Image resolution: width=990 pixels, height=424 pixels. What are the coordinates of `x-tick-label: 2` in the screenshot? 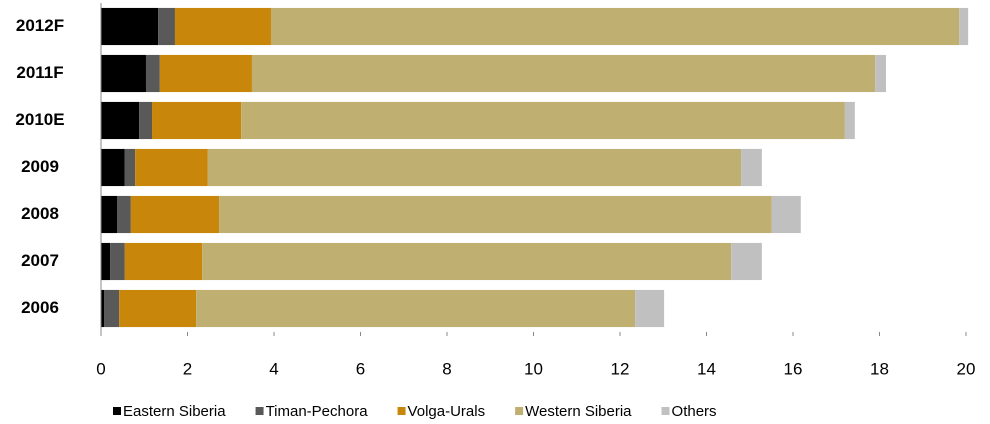 It's located at (187, 368).